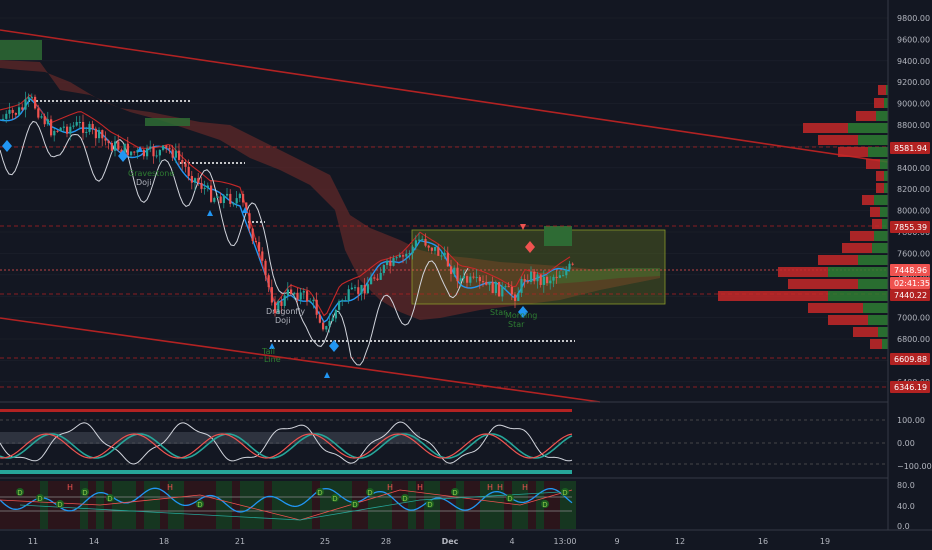 This screenshot has height=550, width=932. What do you see at coordinates (151, 173) in the screenshot?
I see `gravestone-label-1: Gravestone` at bounding box center [151, 173].